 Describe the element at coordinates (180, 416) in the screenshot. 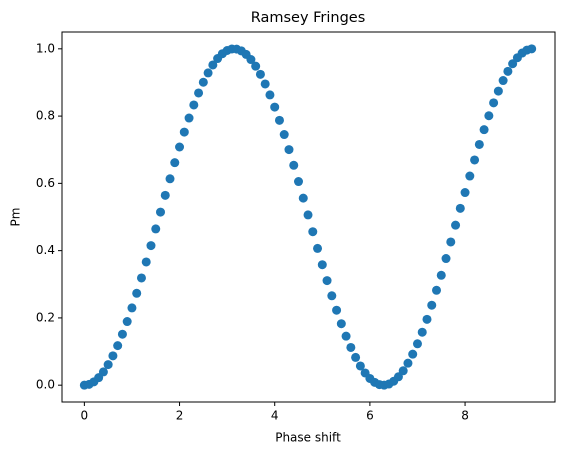

I see `x-tick-label: 2` at that location.